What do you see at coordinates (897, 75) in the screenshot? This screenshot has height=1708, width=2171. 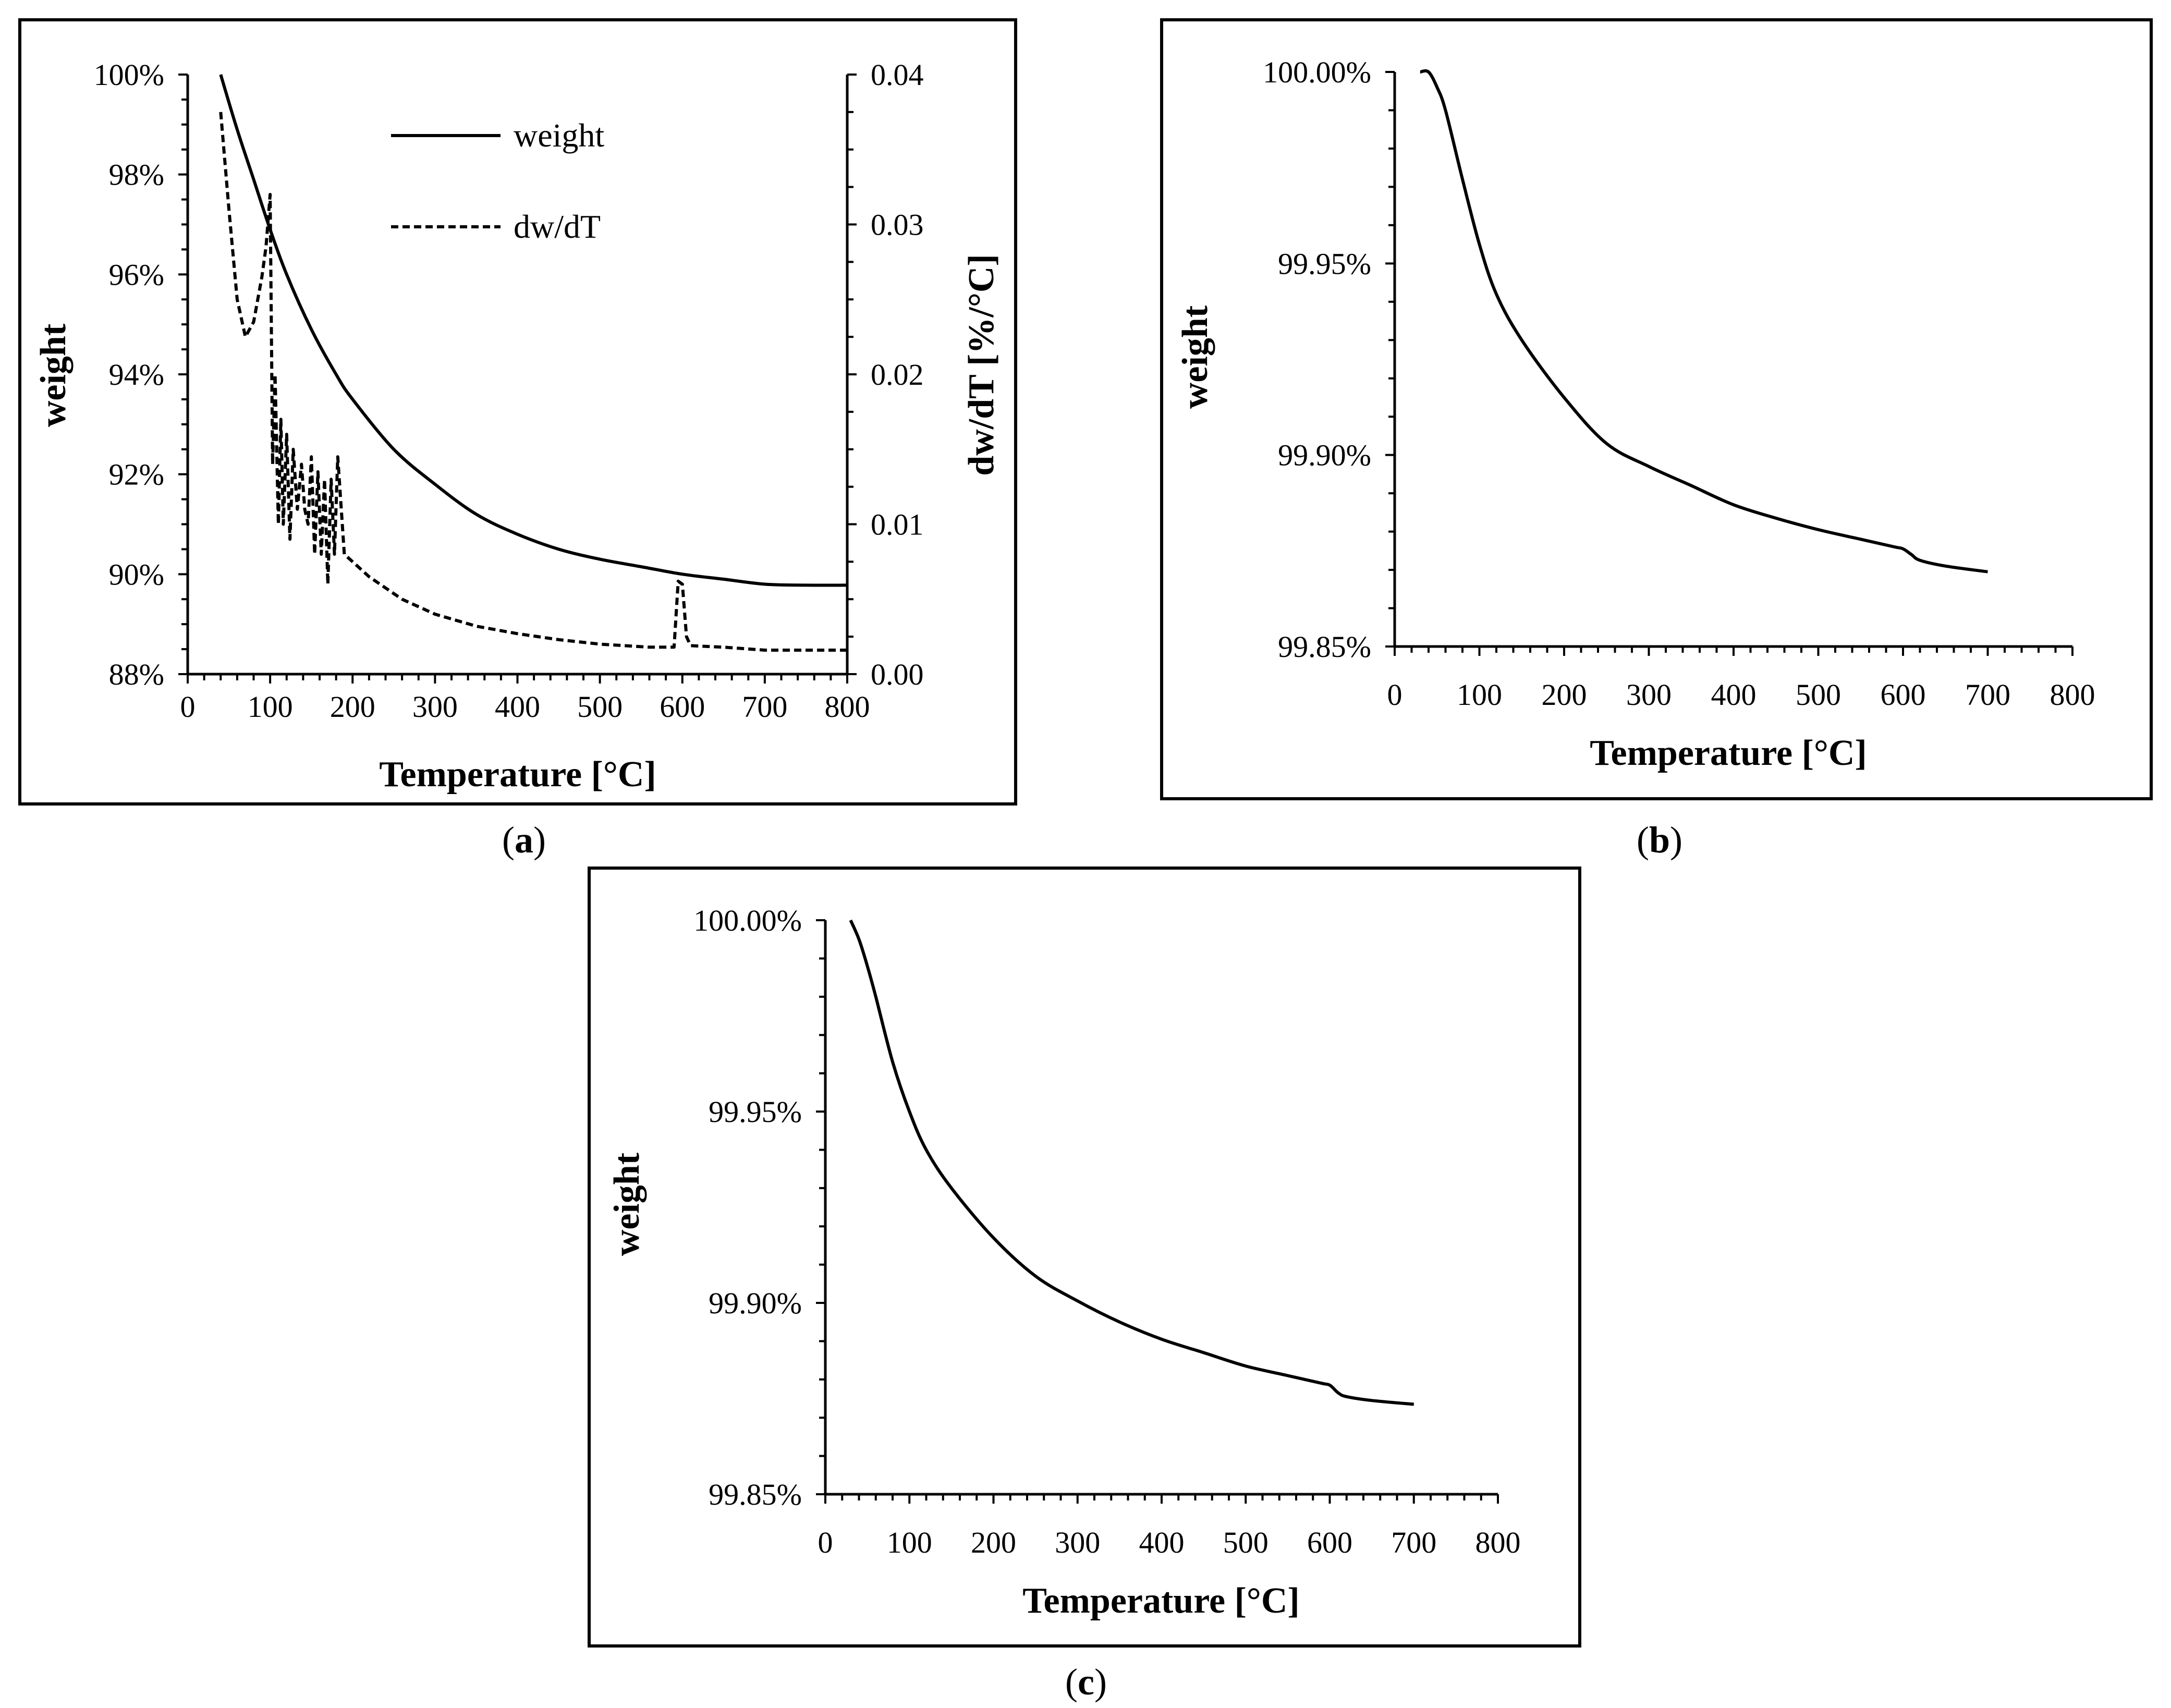 I see `y2-tick-label: 0.04` at bounding box center [897, 75].